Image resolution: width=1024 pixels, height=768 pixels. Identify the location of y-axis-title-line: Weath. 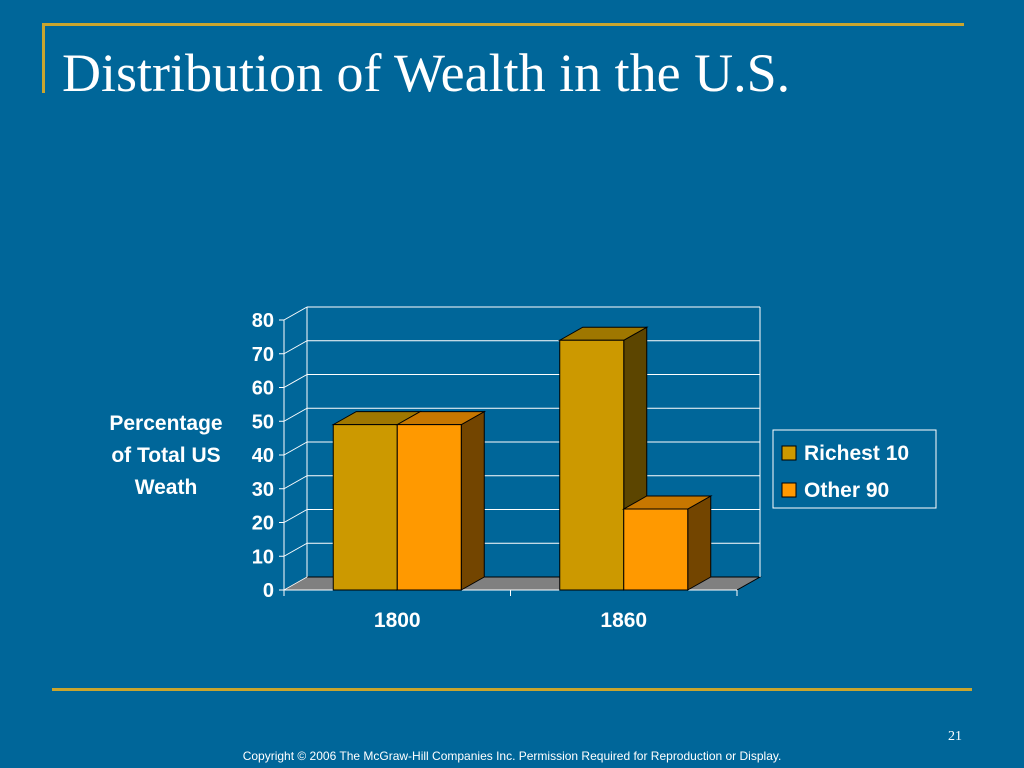
(166, 487).